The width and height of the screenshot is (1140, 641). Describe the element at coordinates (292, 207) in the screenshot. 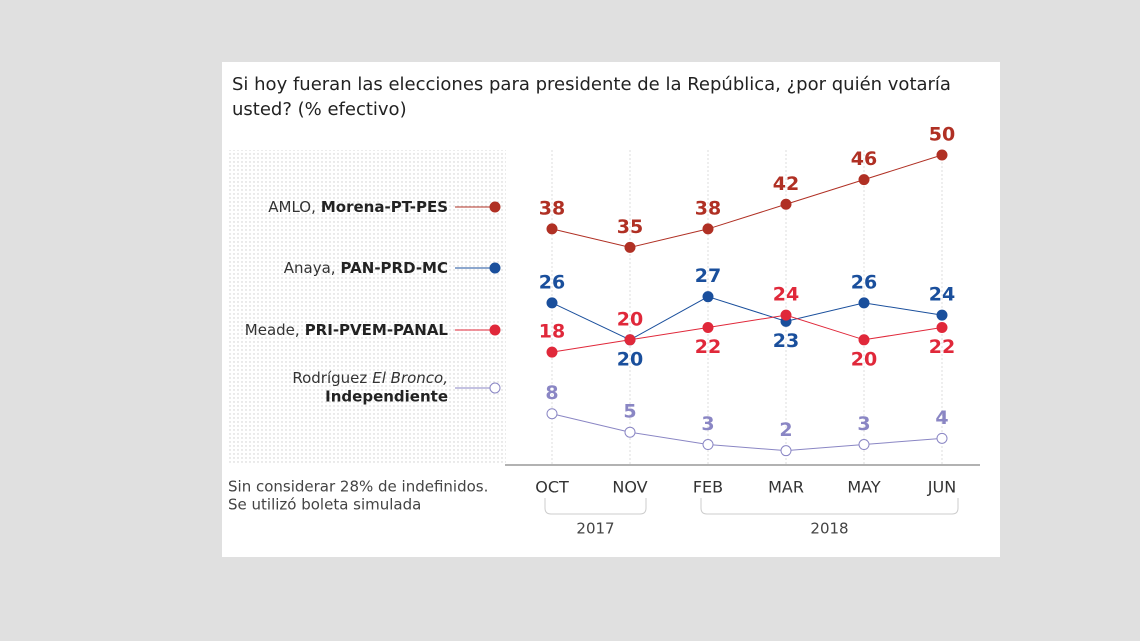

I see `legend-name: AMLO,` at that location.